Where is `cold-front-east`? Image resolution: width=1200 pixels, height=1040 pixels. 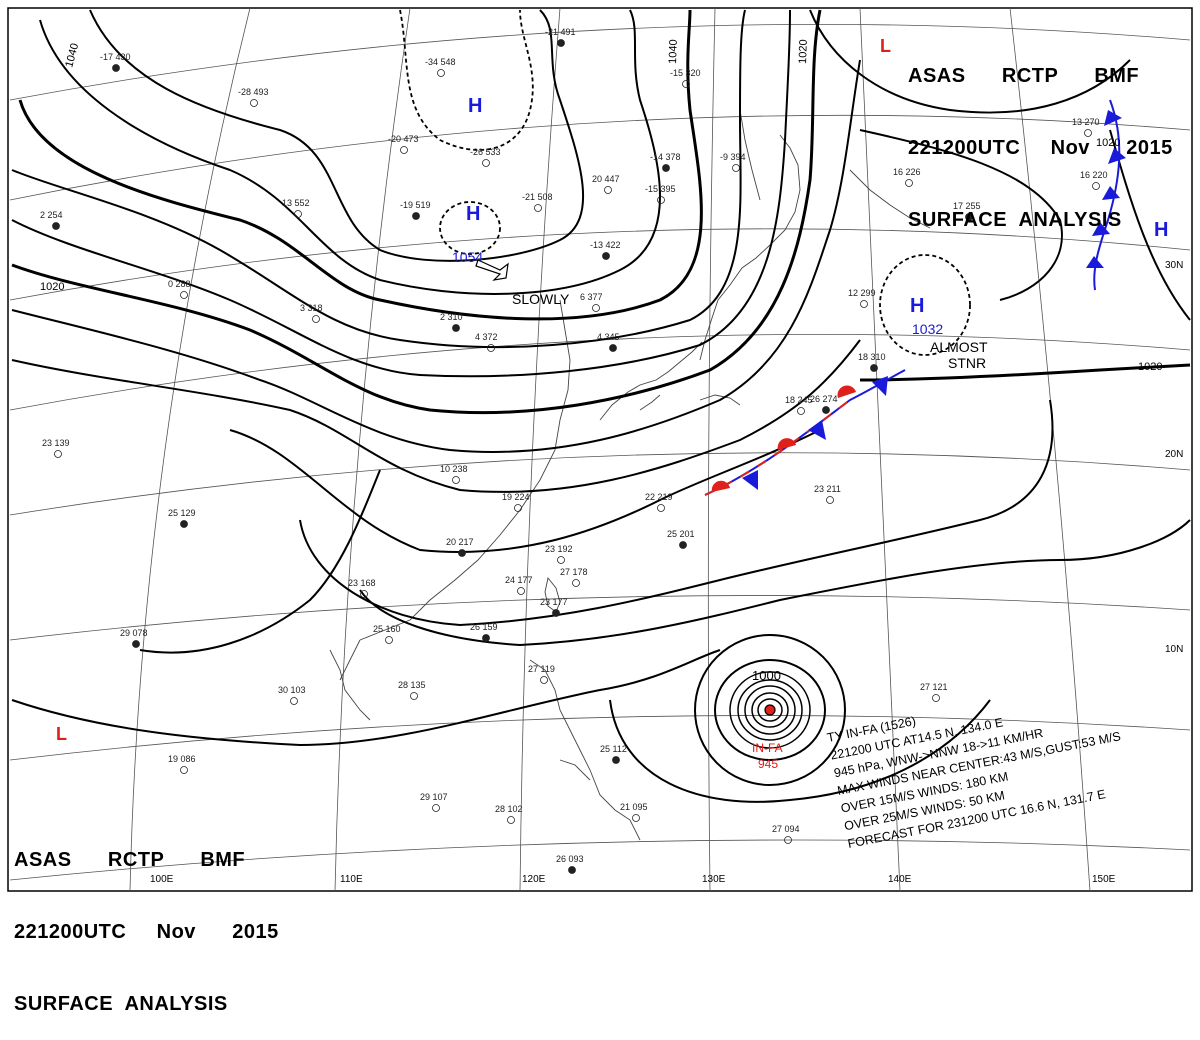
cold-front-east is located at coordinates (1106, 195).